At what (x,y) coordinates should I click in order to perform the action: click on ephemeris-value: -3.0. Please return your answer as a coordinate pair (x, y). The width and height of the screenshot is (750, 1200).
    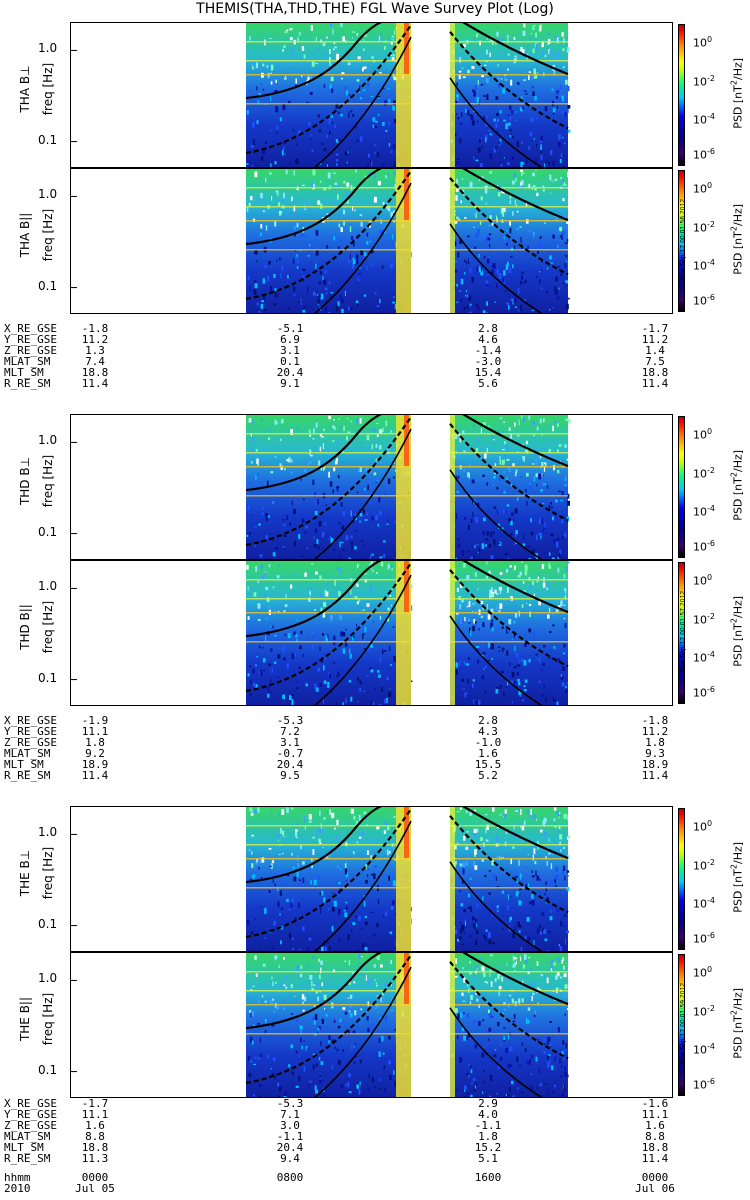
    Looking at the image, I should click on (488, 361).